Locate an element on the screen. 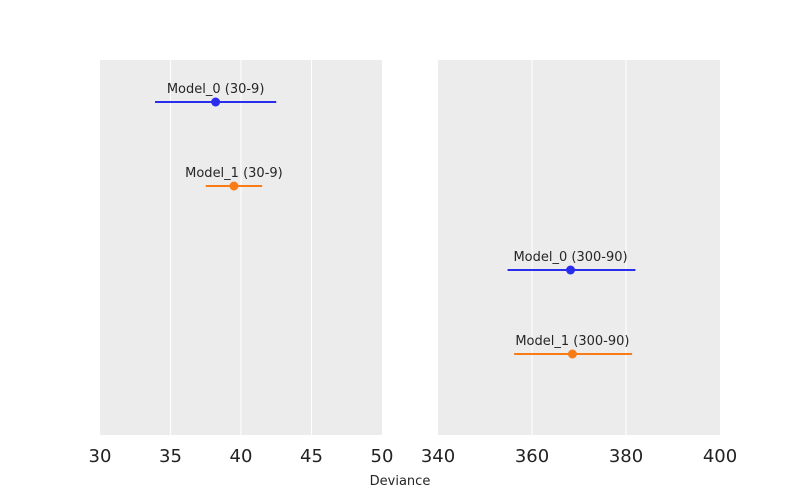 The image size is (800, 500). x-tick-label: 360 is located at coordinates (532, 456).